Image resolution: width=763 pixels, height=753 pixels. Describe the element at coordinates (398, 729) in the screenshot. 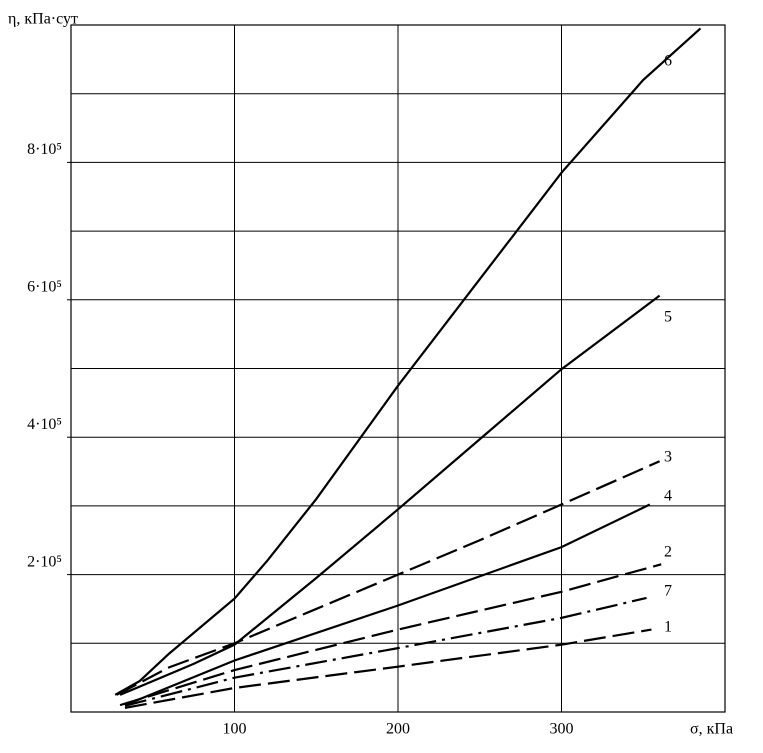

I see `x-tick-label: 200` at that location.